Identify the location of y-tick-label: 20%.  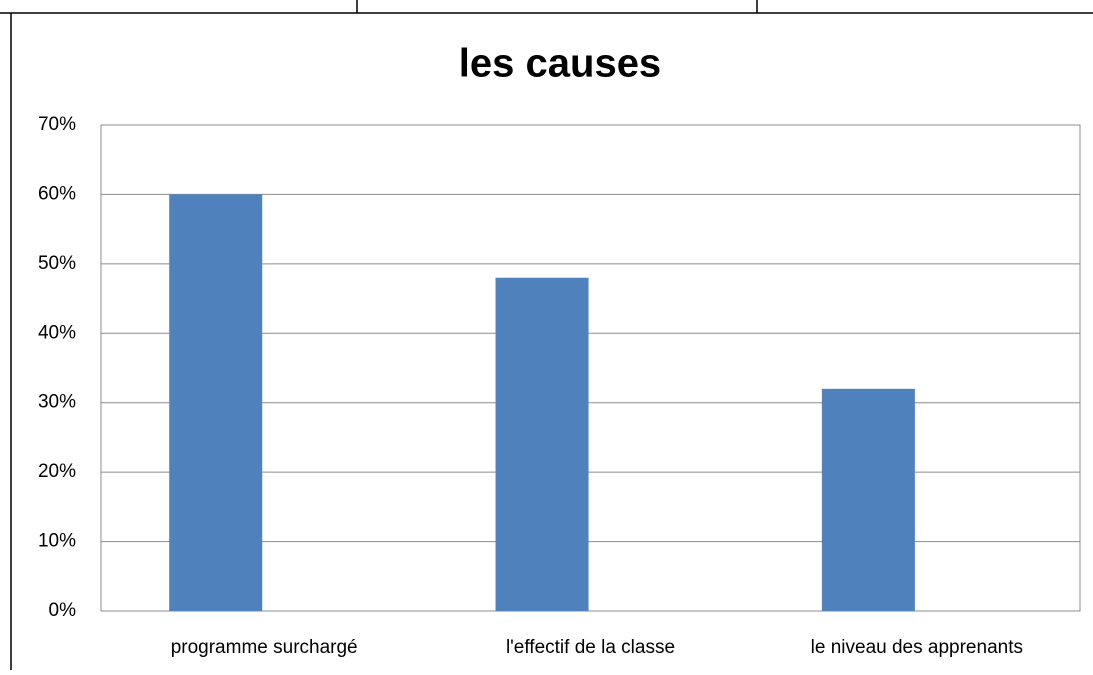
(57, 471).